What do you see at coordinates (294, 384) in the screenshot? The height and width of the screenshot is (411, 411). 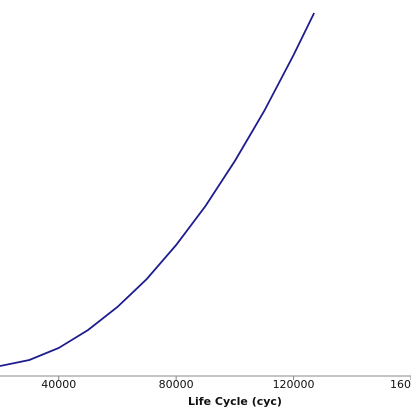 I see `x-tick-label: 120000` at bounding box center [294, 384].